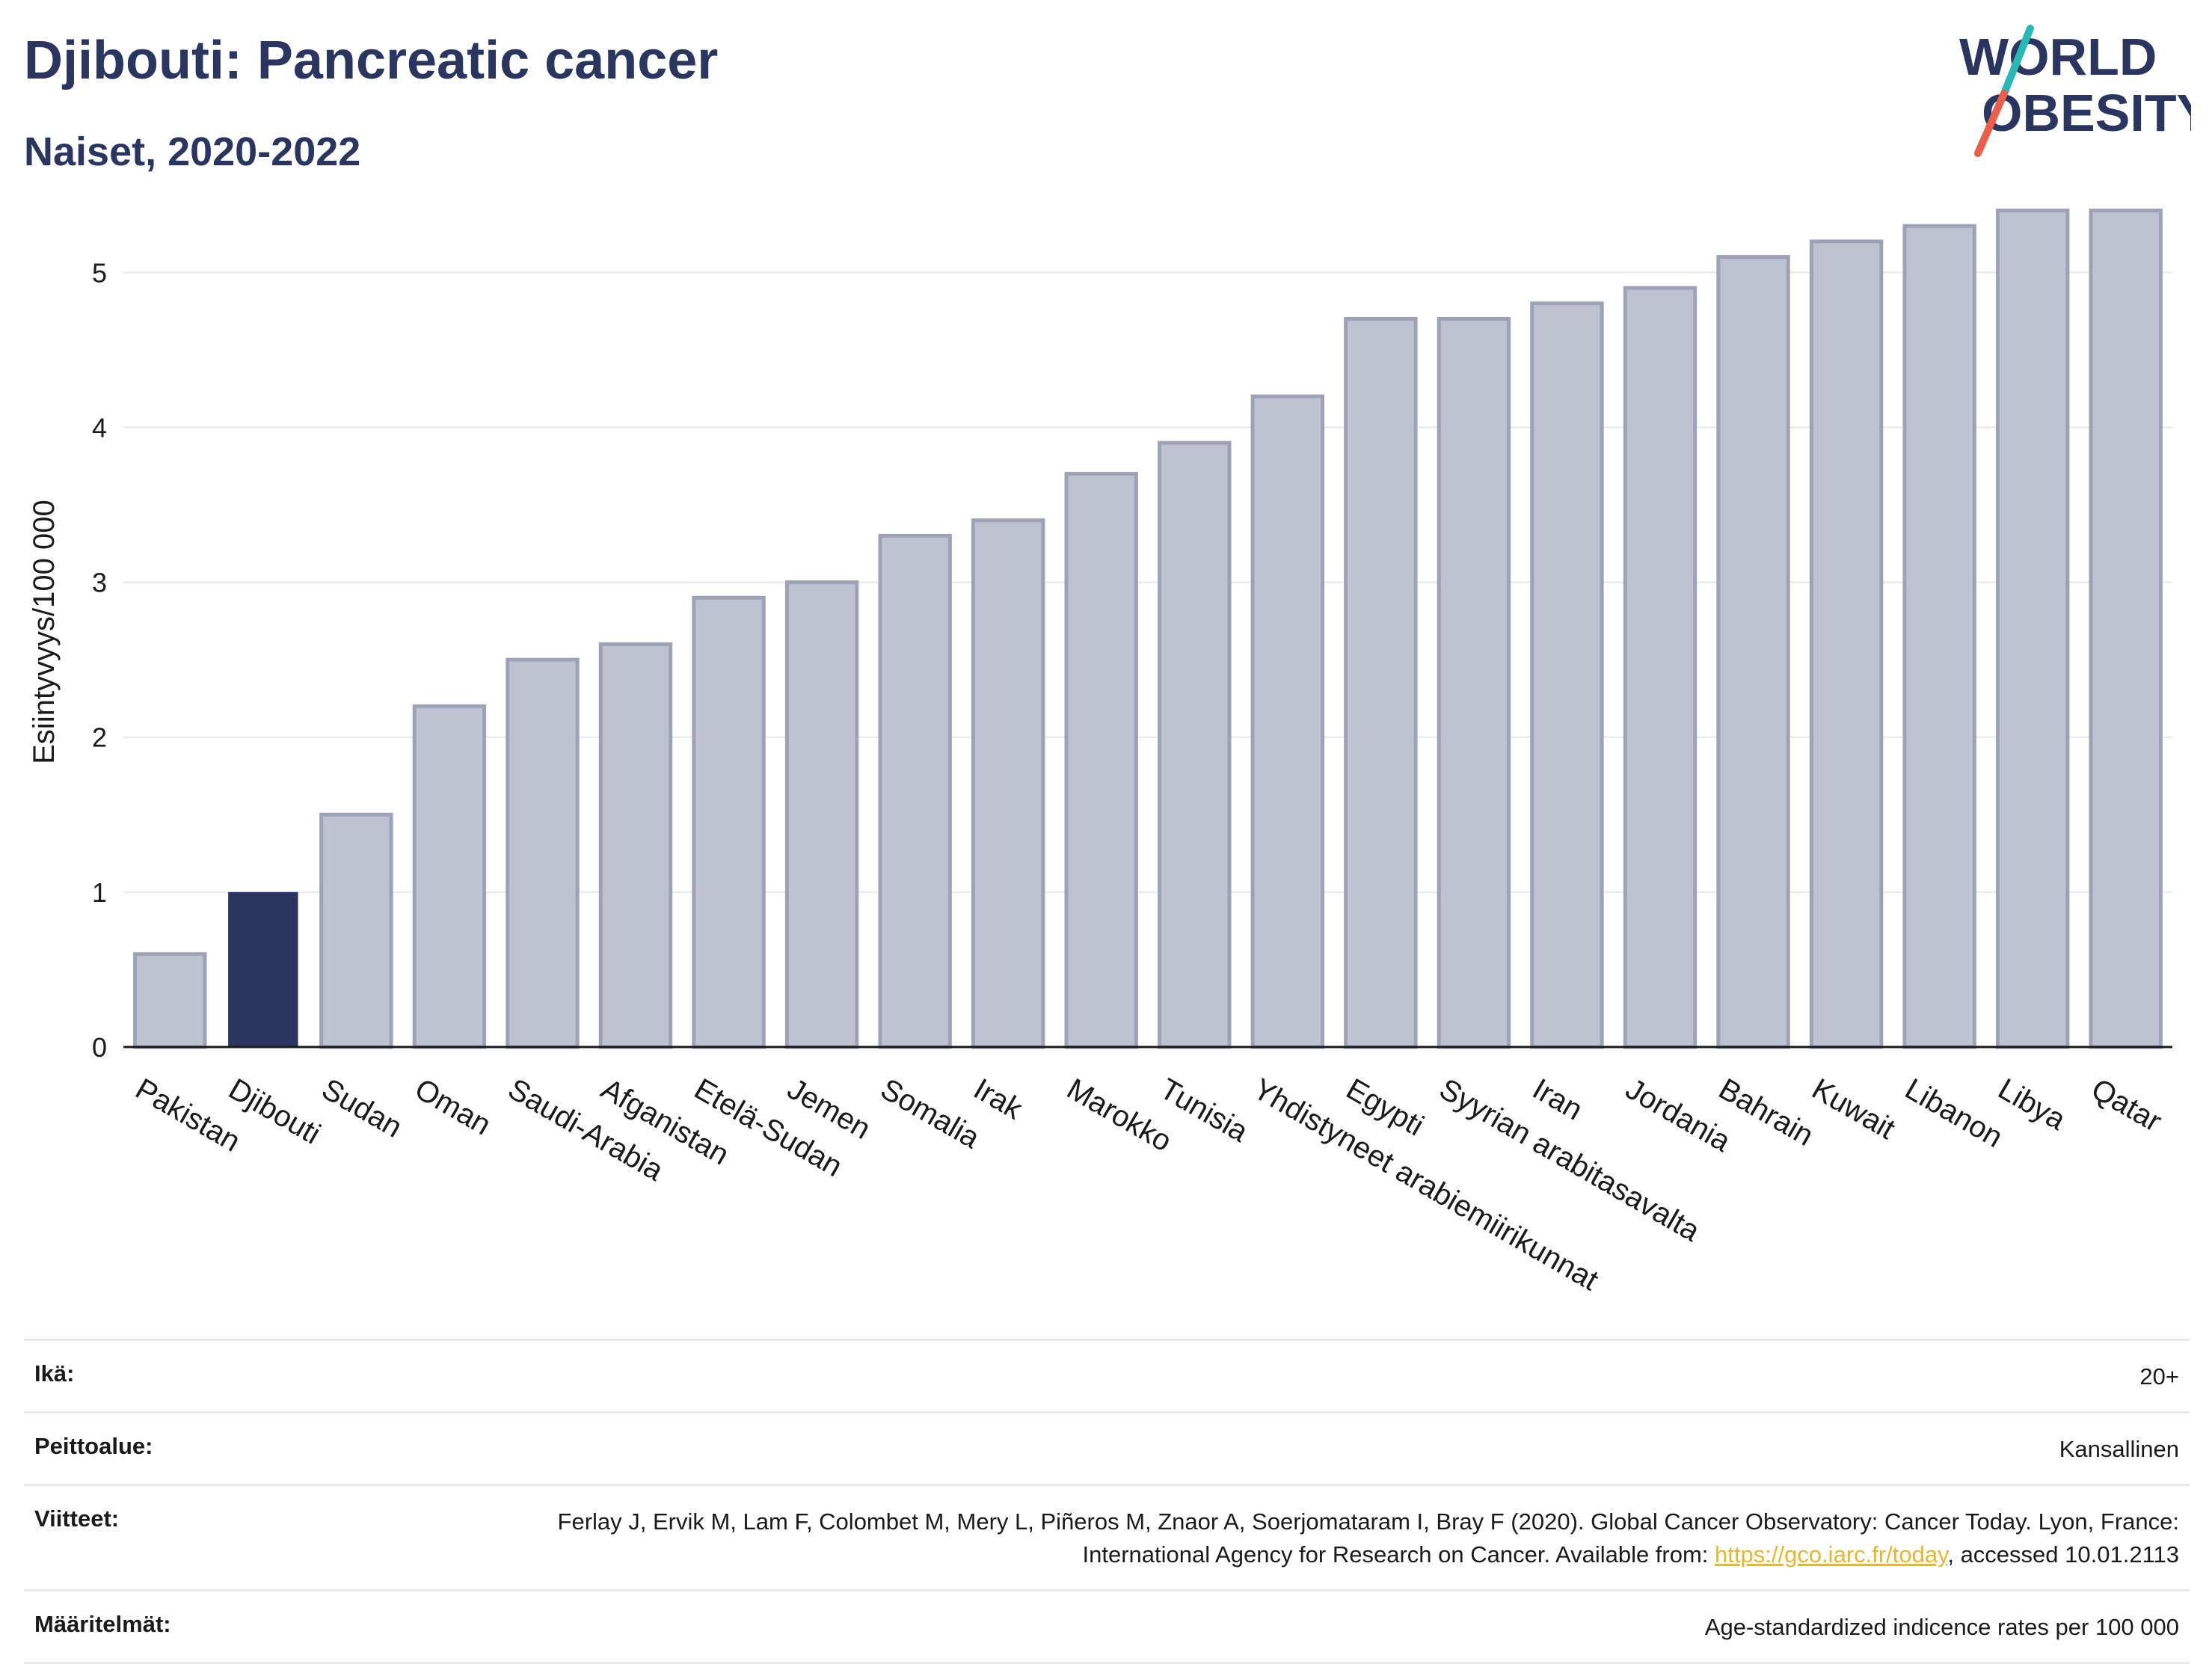  I want to click on x-tick-label: Sudan, so click(362, 1108).